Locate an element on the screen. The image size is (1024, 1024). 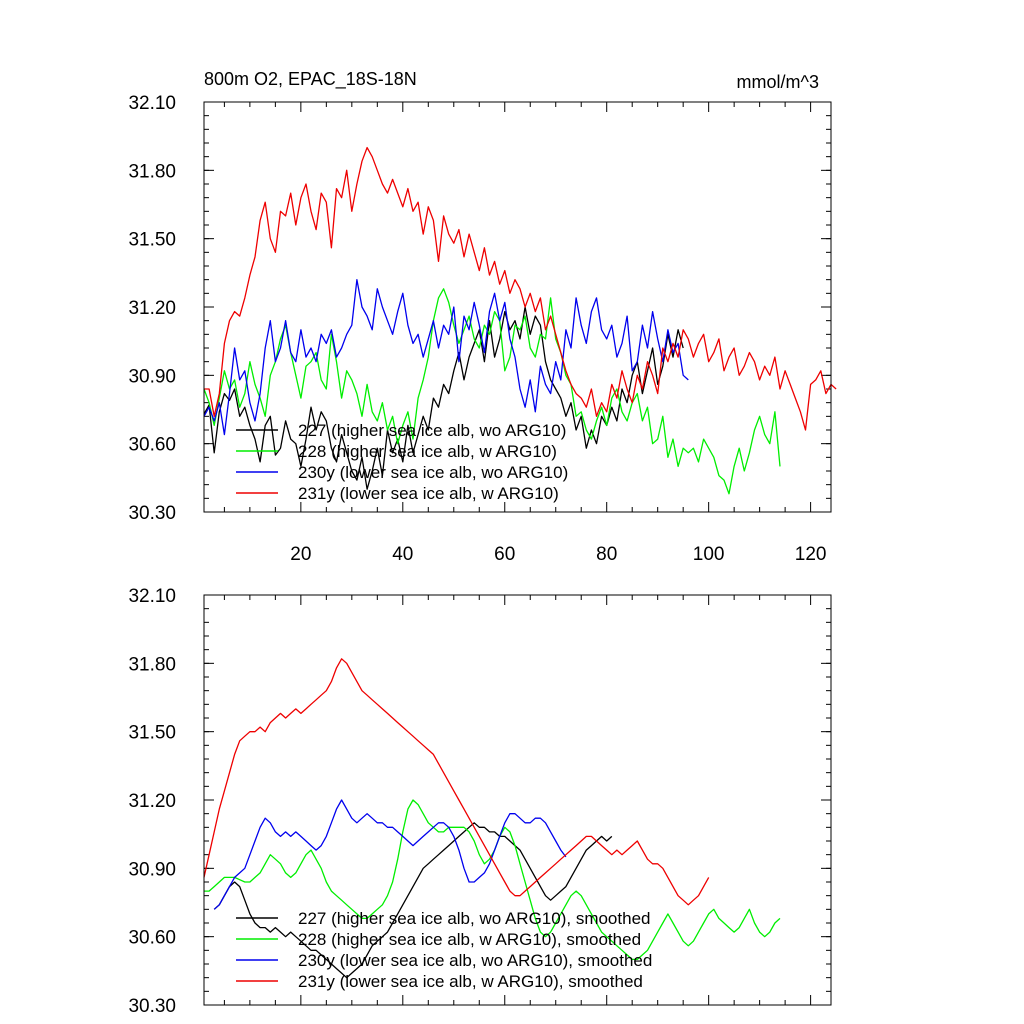
legend-label-230y: 230y (lower sea ice alb, wo ARG10) is located at coordinates (433, 472).